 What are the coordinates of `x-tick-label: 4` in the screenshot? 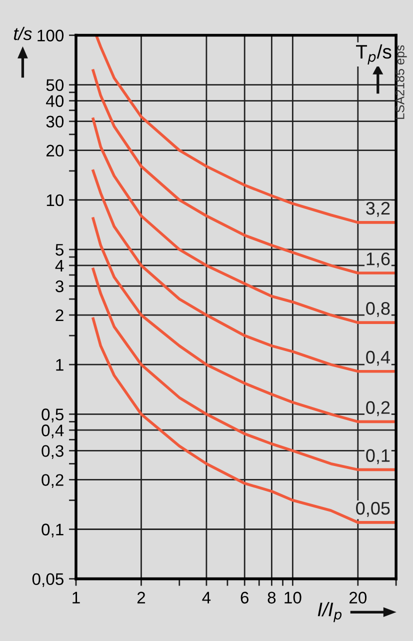 It's located at (206, 598).